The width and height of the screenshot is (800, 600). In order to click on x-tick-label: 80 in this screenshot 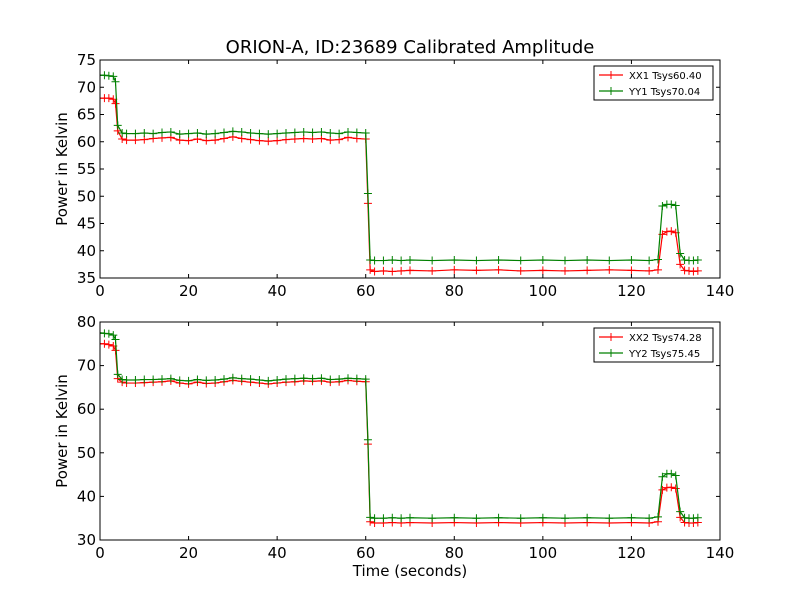, I will do `click(454, 291)`.